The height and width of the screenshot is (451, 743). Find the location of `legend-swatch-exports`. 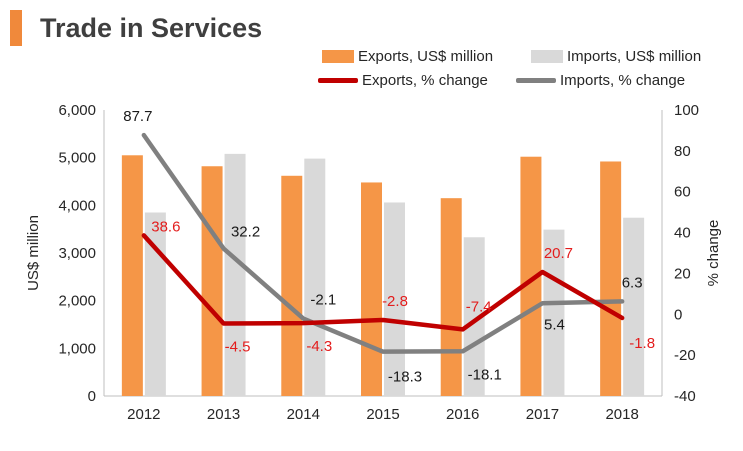

legend-swatch-exports is located at coordinates (338, 56).